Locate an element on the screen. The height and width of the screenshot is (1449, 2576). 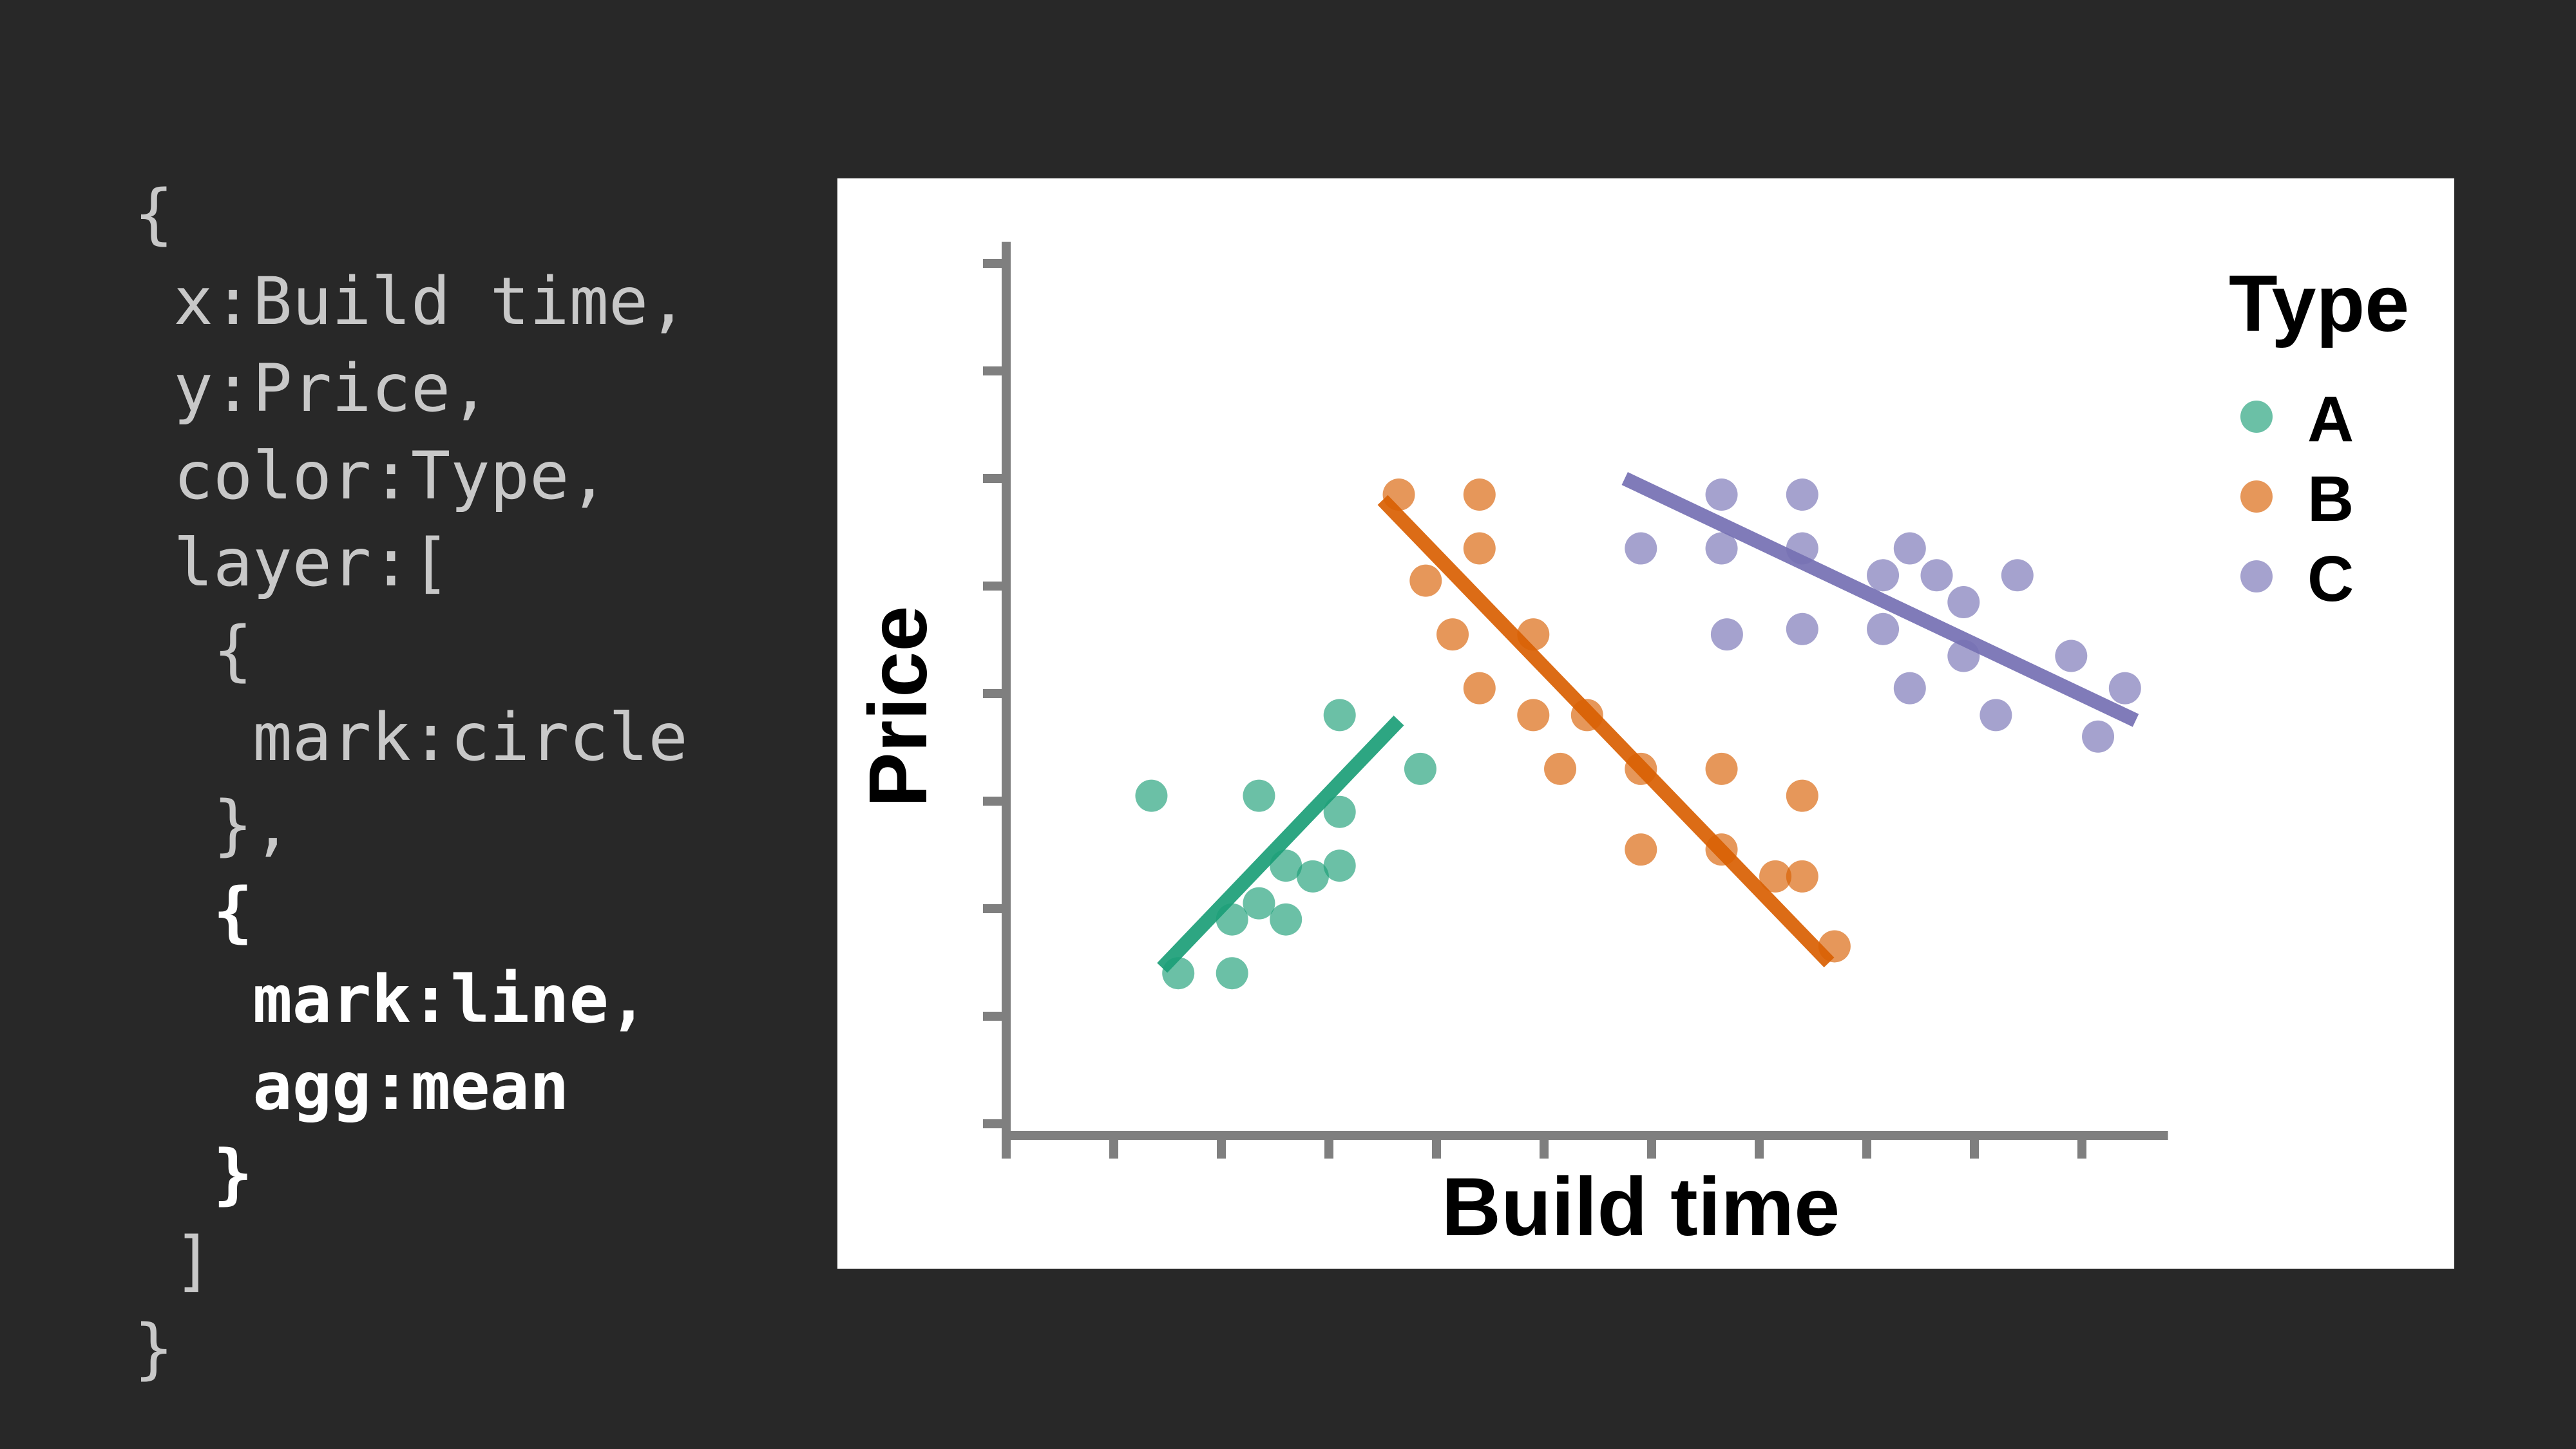
legend-label-C: C is located at coordinates (2330, 579).